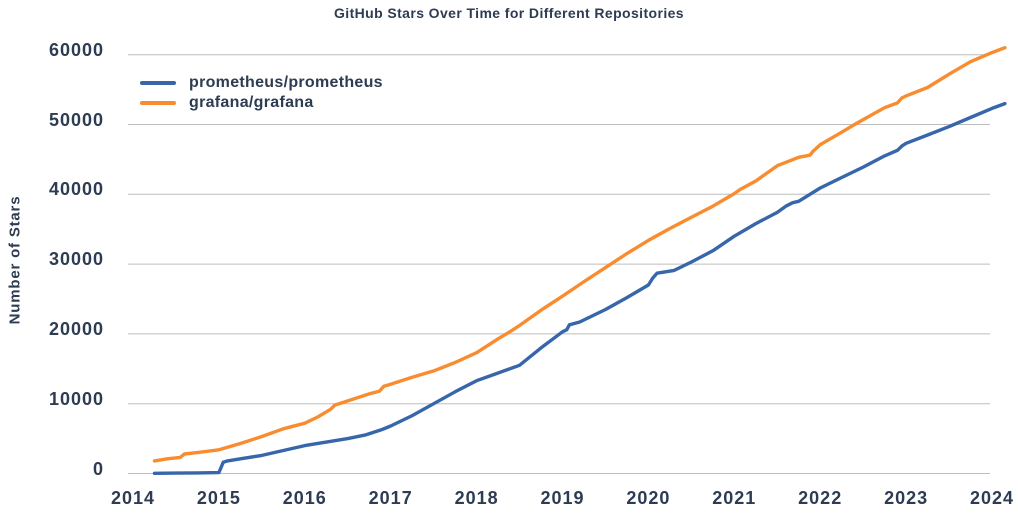  I want to click on x-tick-label: 2021, so click(734, 498).